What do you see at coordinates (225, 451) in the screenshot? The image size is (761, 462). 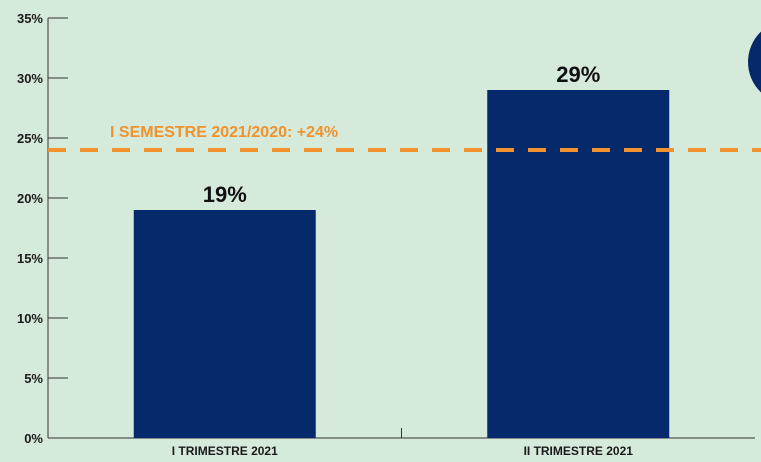 I see `x-category-label: I TRIMESTRE 2021` at bounding box center [225, 451].